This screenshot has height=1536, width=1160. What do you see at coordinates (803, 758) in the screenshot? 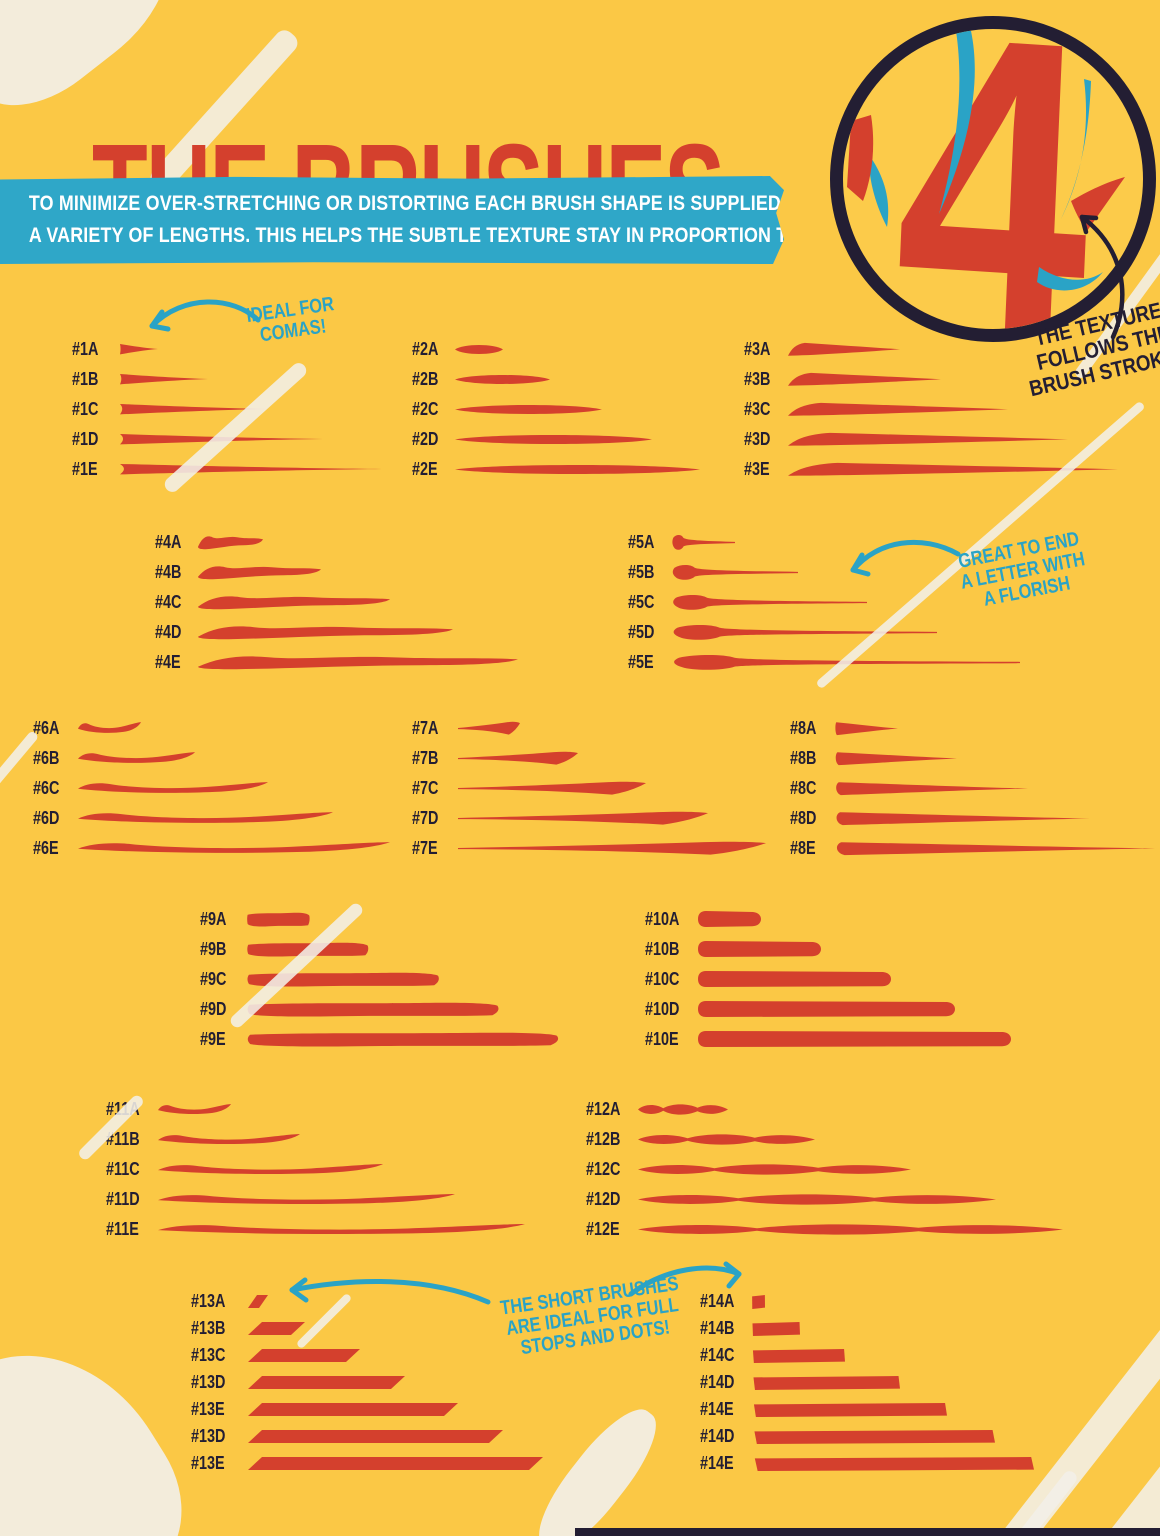
I see `brush-label: #8B` at bounding box center [803, 758].